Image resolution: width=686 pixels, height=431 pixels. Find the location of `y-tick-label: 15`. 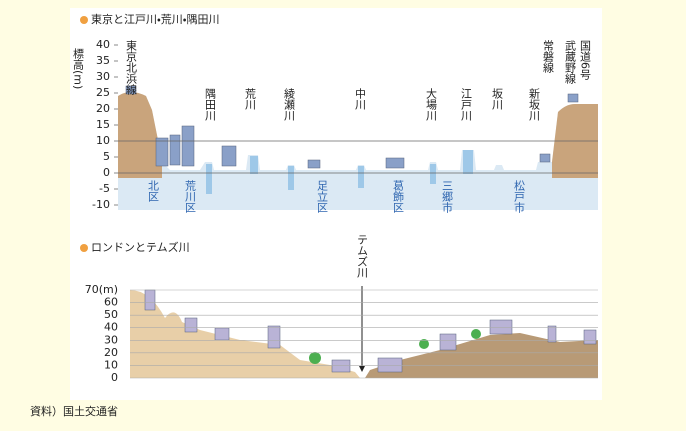

y-tick-label: 15 is located at coordinates (103, 124).